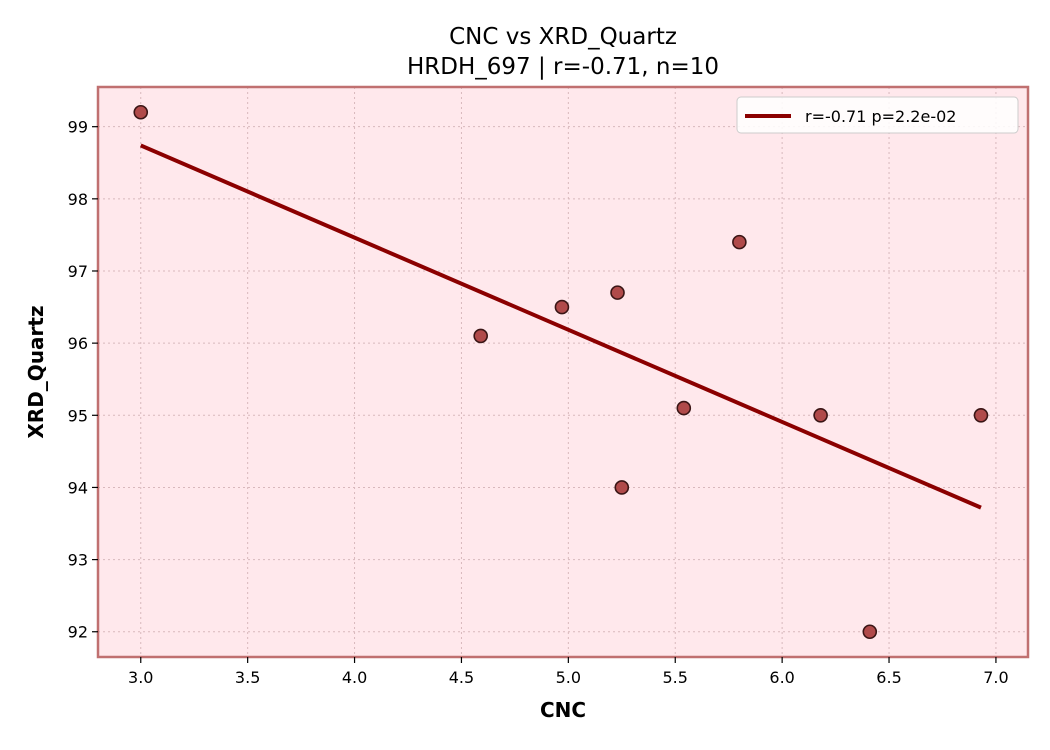 This screenshot has height=750, width=1050. What do you see at coordinates (675, 677) in the screenshot?
I see `x-tick-label: 5.5` at bounding box center [675, 677].